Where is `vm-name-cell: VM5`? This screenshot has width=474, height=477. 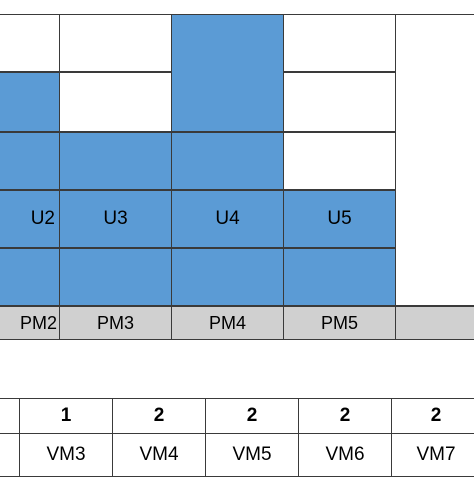 vm-name-cell: VM5 is located at coordinates (252, 455).